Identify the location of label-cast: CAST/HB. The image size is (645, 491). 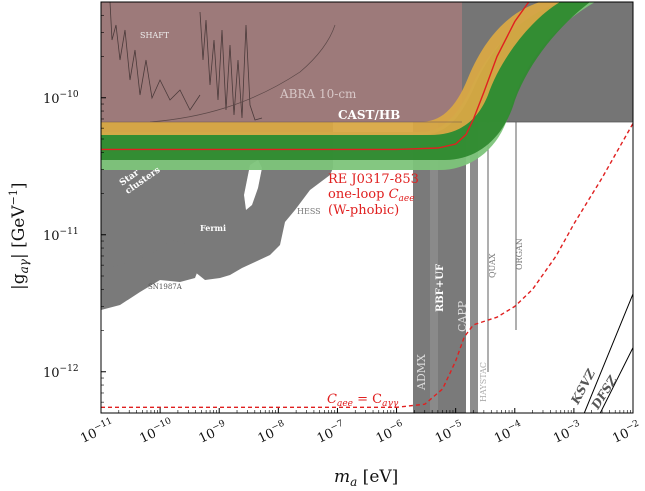
(369, 115).